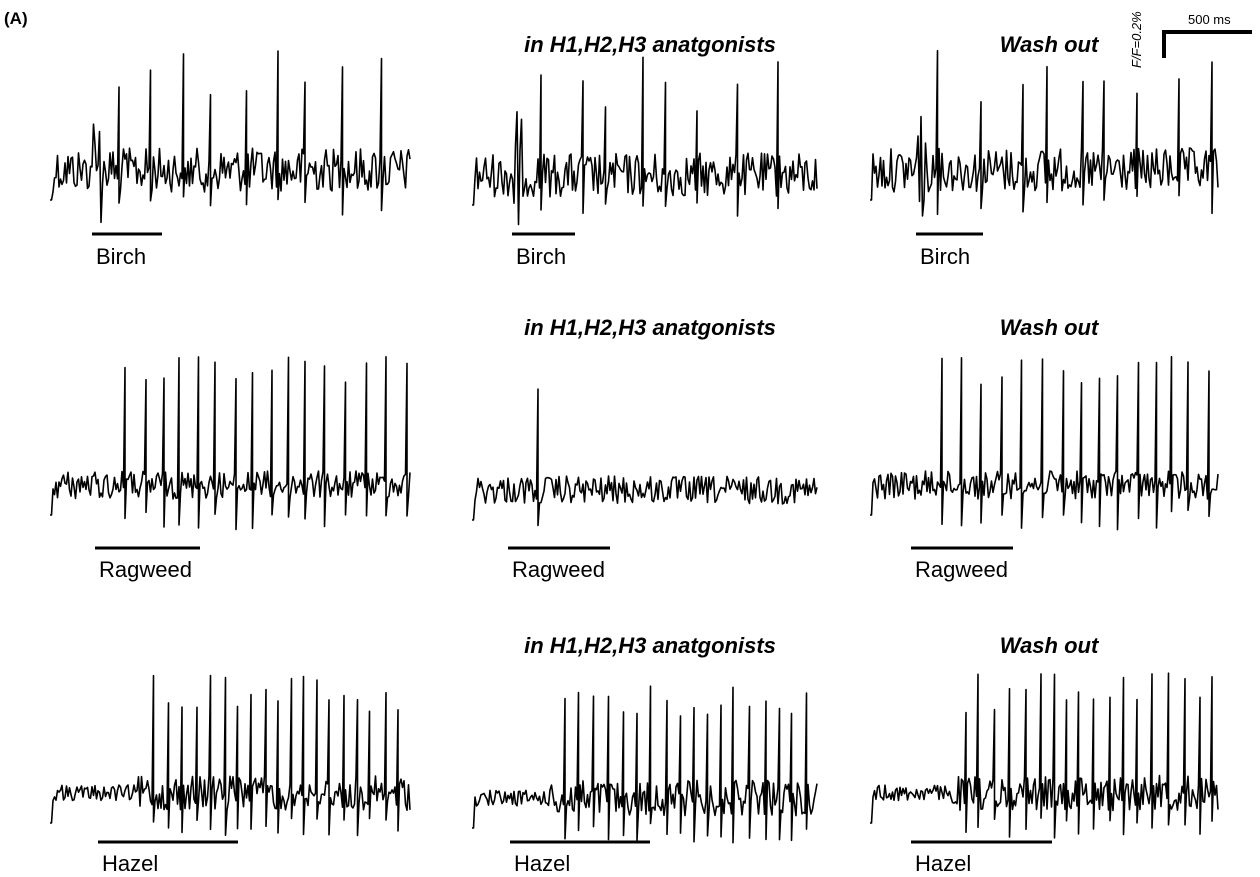 This screenshot has width=1260, height=877. Describe the element at coordinates (1136, 39) in the screenshot. I see `scale-vertical-label: F/F=0.2%` at that location.